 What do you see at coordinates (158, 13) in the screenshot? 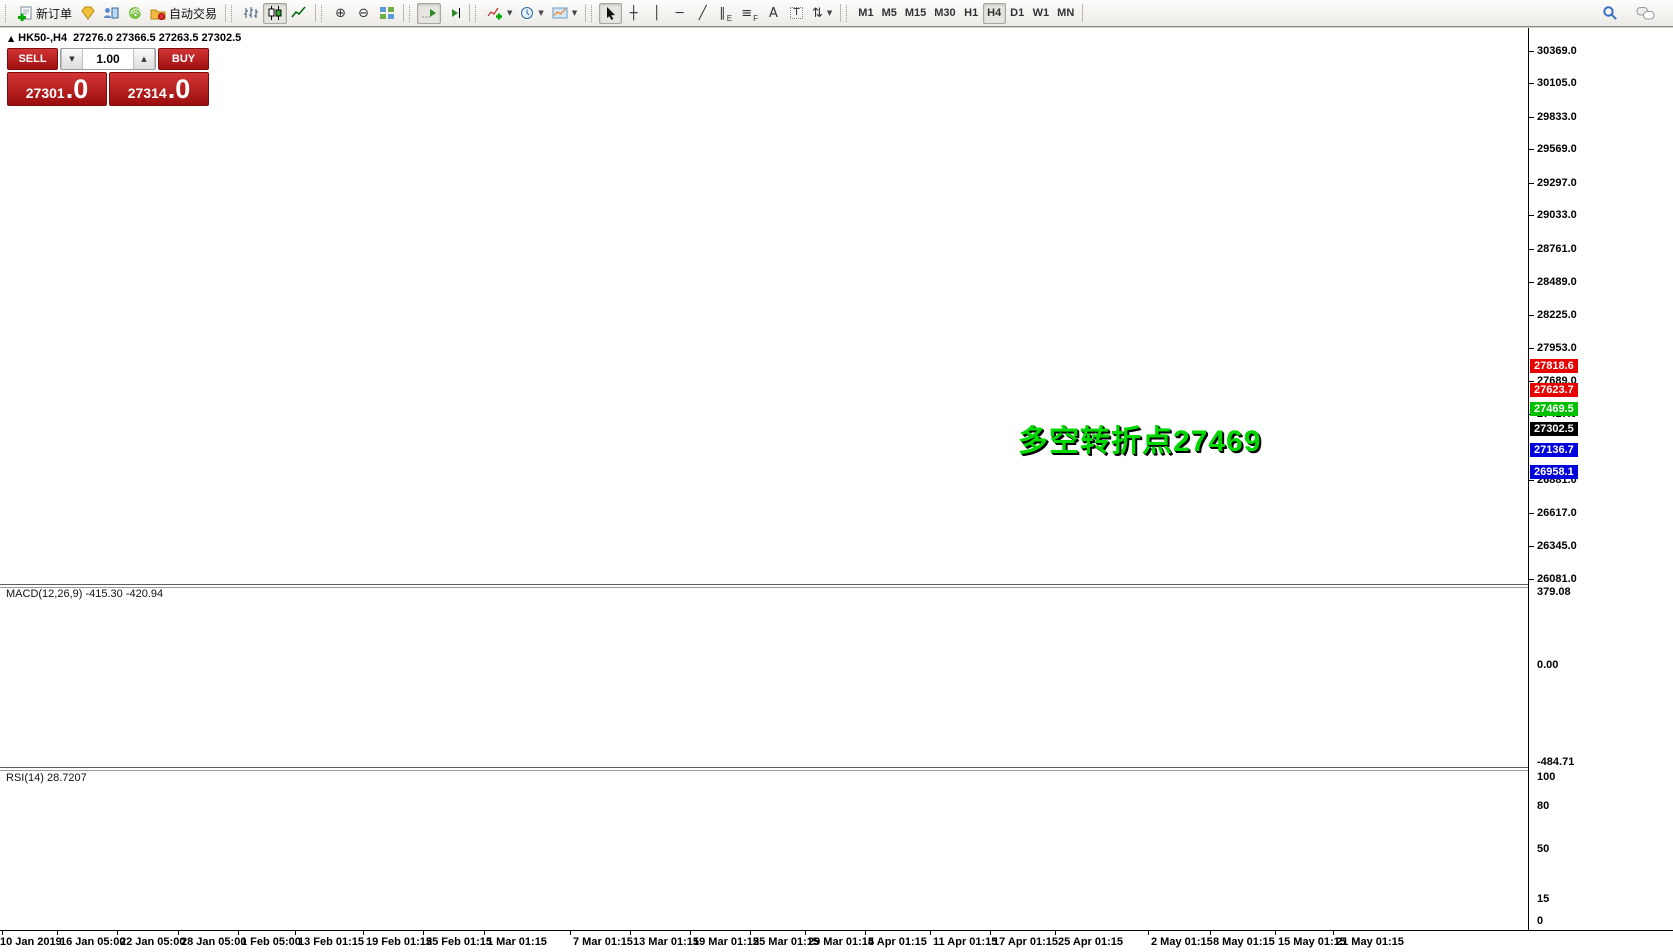
I see `auto-trading-icon` at bounding box center [158, 13].